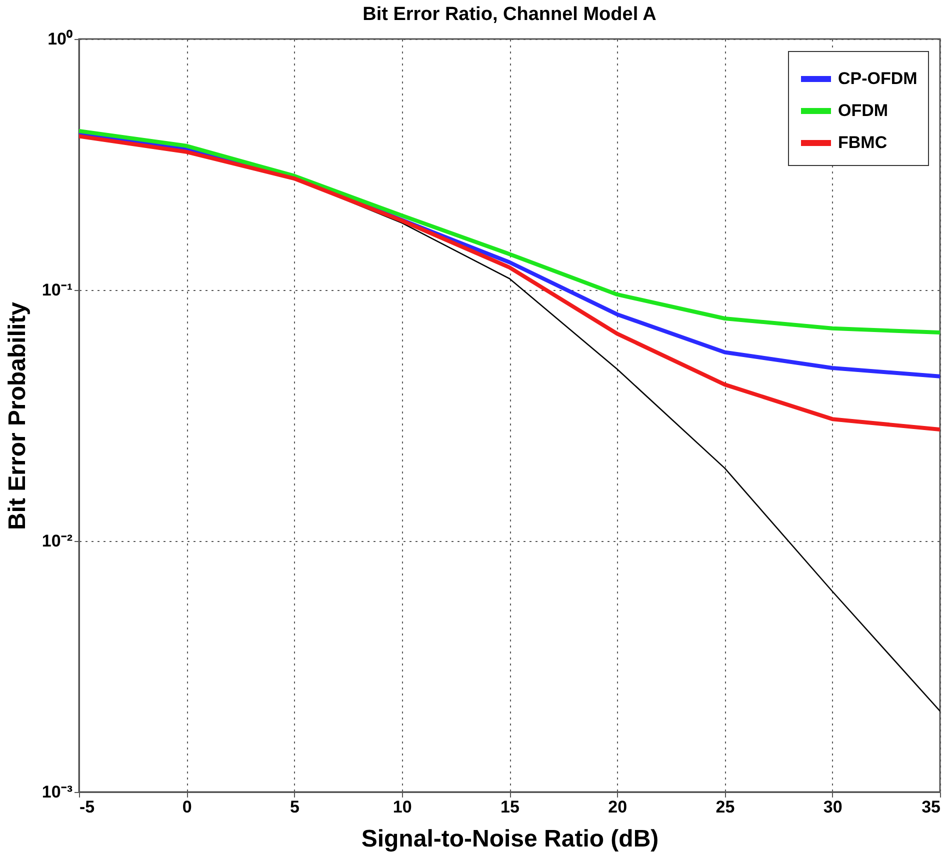 This screenshot has height=856, width=946. What do you see at coordinates (832, 807) in the screenshot?
I see `x-tick-label: 30` at bounding box center [832, 807].